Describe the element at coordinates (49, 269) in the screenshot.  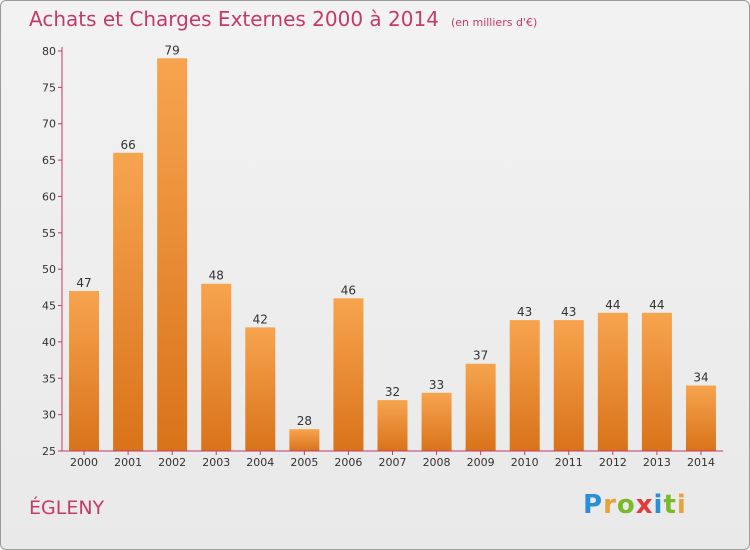
I see `y-tick-label: 50` at that location.